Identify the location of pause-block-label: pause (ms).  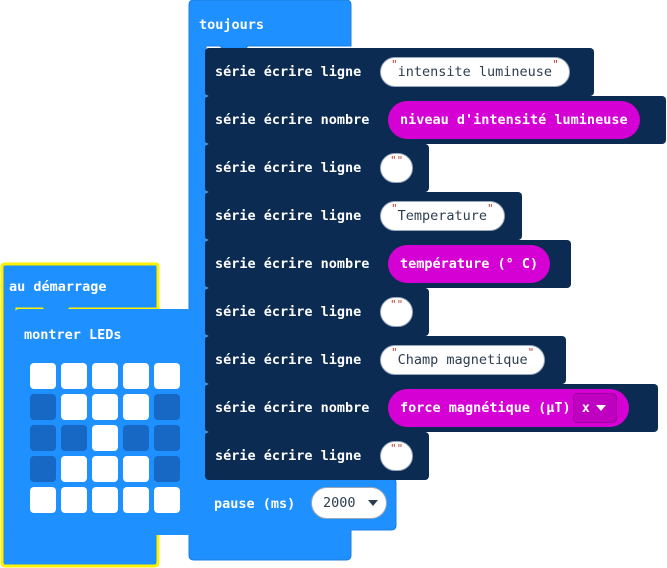
(255, 504).